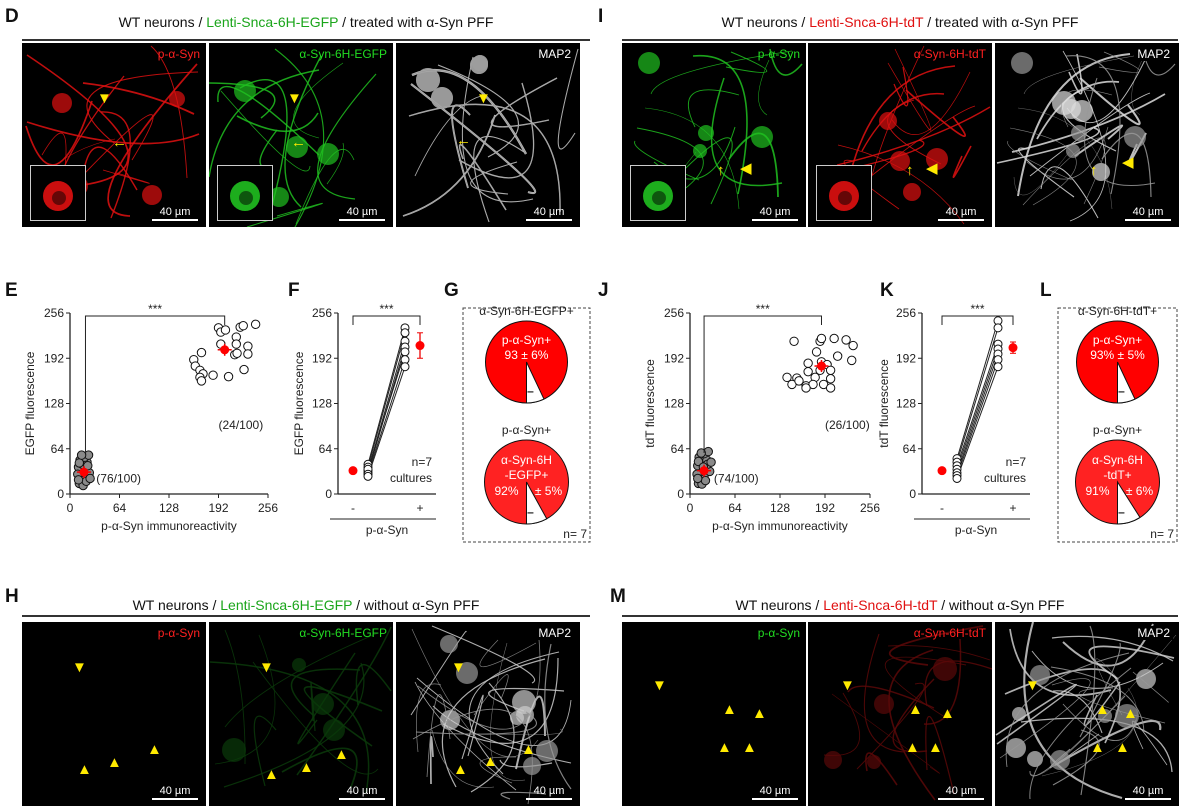 This screenshot has height=808, width=1179. What do you see at coordinates (1117, 430) in the screenshot?
I see `pie-header: p-α-Syn+` at bounding box center [1117, 430].